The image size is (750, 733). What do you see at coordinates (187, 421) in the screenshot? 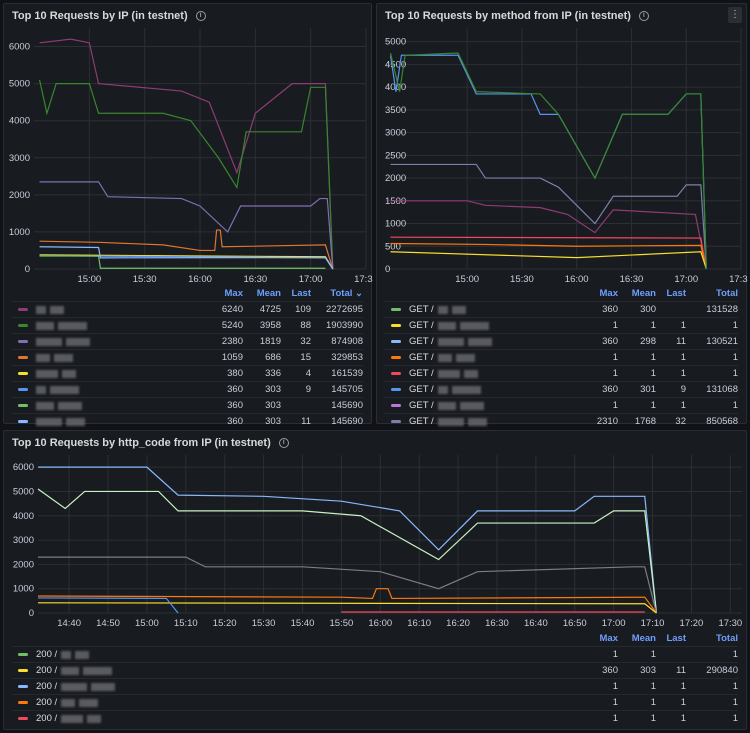
I see `legend-row: 360 303 11 145690` at bounding box center [187, 421].